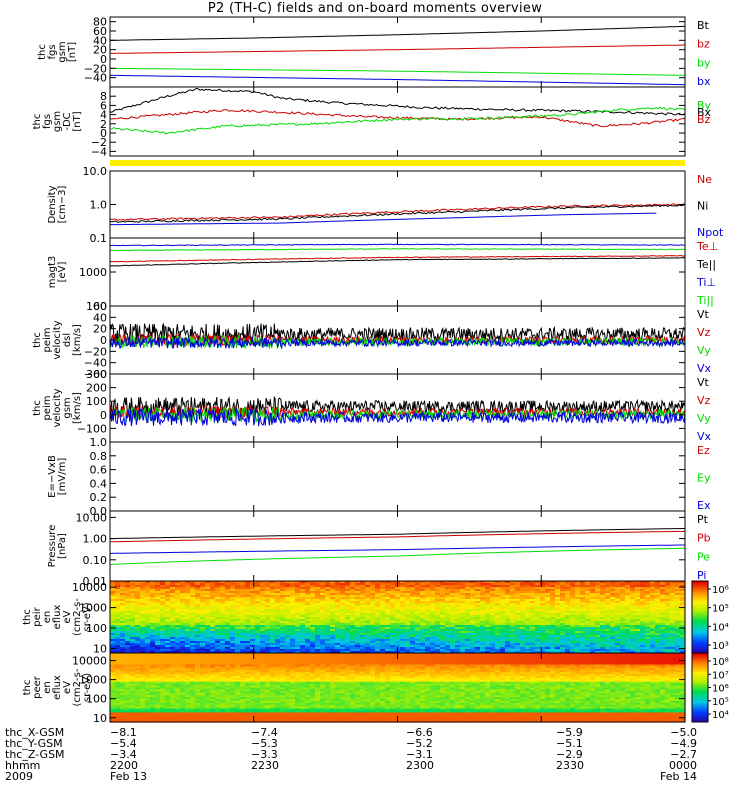  I want to click on series-fgs_dc-By, so click(397, 120).